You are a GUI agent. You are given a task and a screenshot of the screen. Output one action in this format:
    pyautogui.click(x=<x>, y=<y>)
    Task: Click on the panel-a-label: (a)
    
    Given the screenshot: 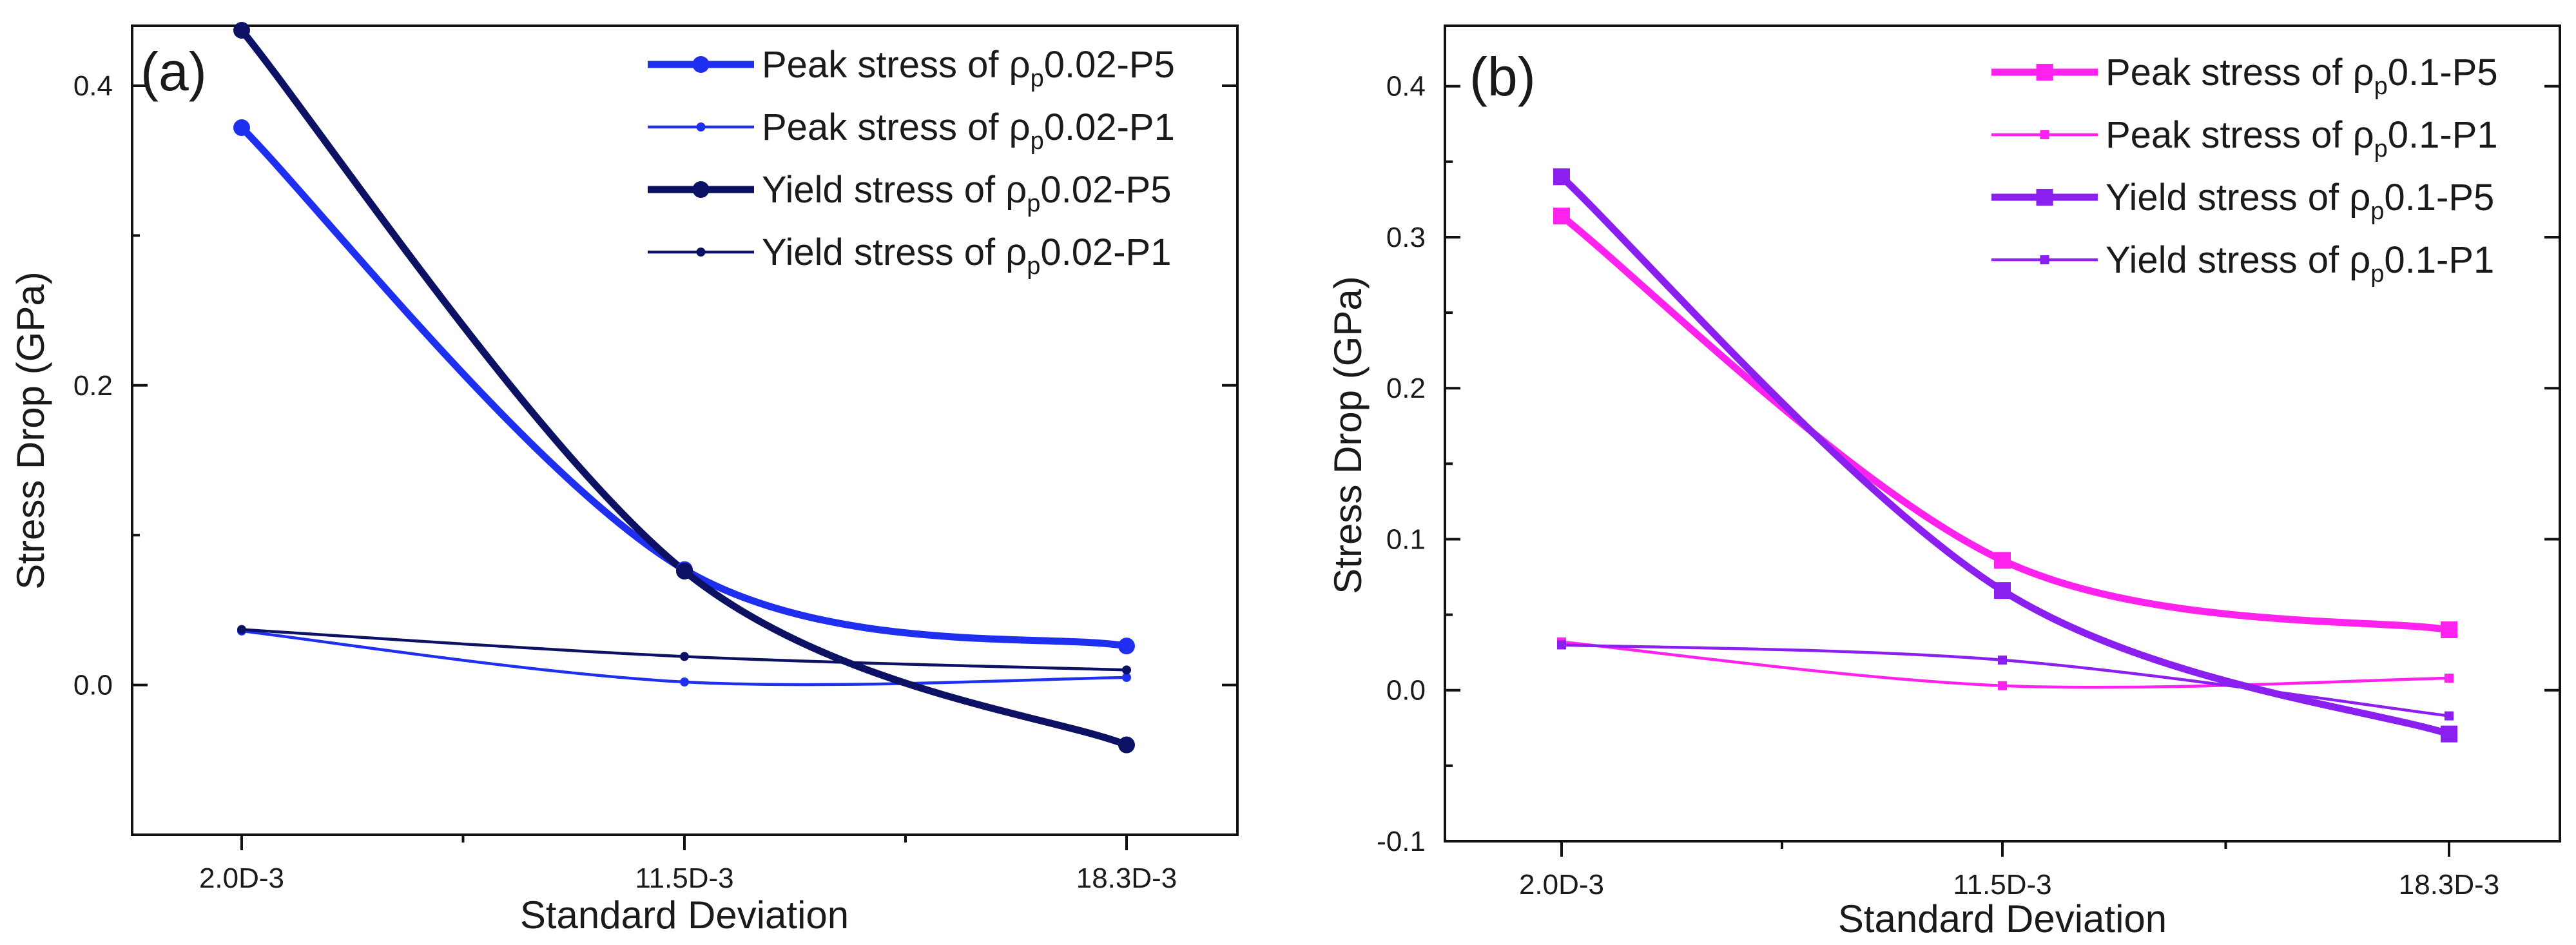 What is the action you would take?
    pyautogui.click(x=173, y=71)
    